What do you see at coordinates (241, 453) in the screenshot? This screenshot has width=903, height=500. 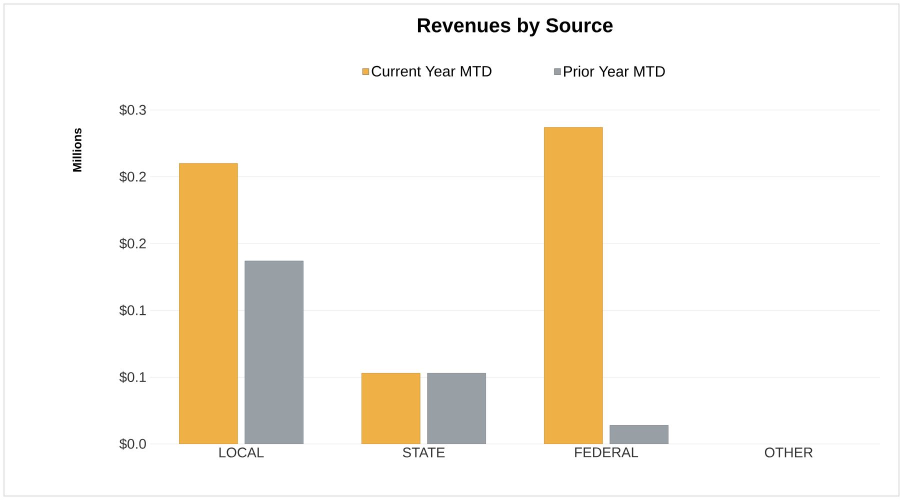 I see `x-tick-label: LOCAL` at bounding box center [241, 453].